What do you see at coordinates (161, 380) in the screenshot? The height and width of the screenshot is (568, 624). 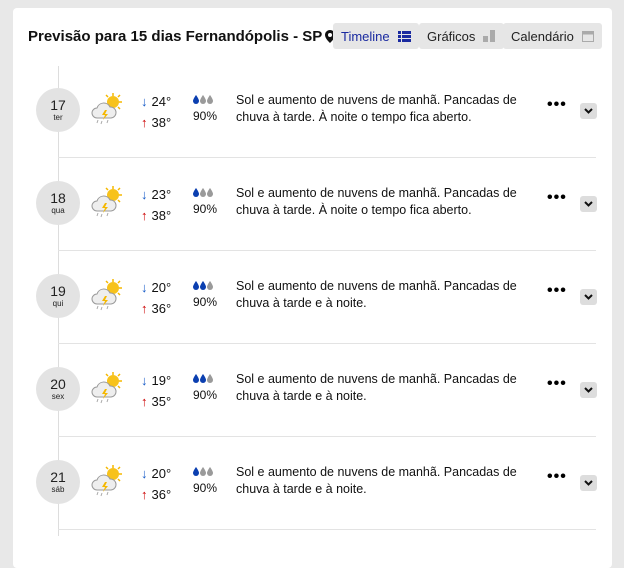 I see `min-temp: 19°` at bounding box center [161, 380].